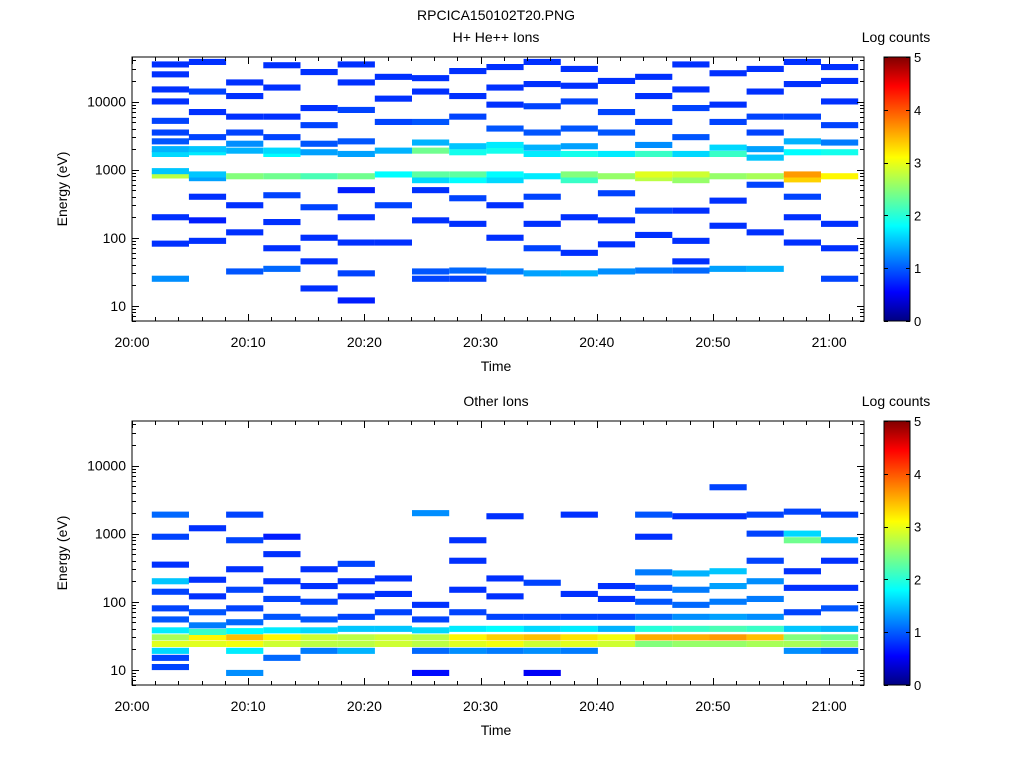 The width and height of the screenshot is (1024, 768). Describe the element at coordinates (917, 110) in the screenshot. I see `colorbar-tick-label: 4` at that location.